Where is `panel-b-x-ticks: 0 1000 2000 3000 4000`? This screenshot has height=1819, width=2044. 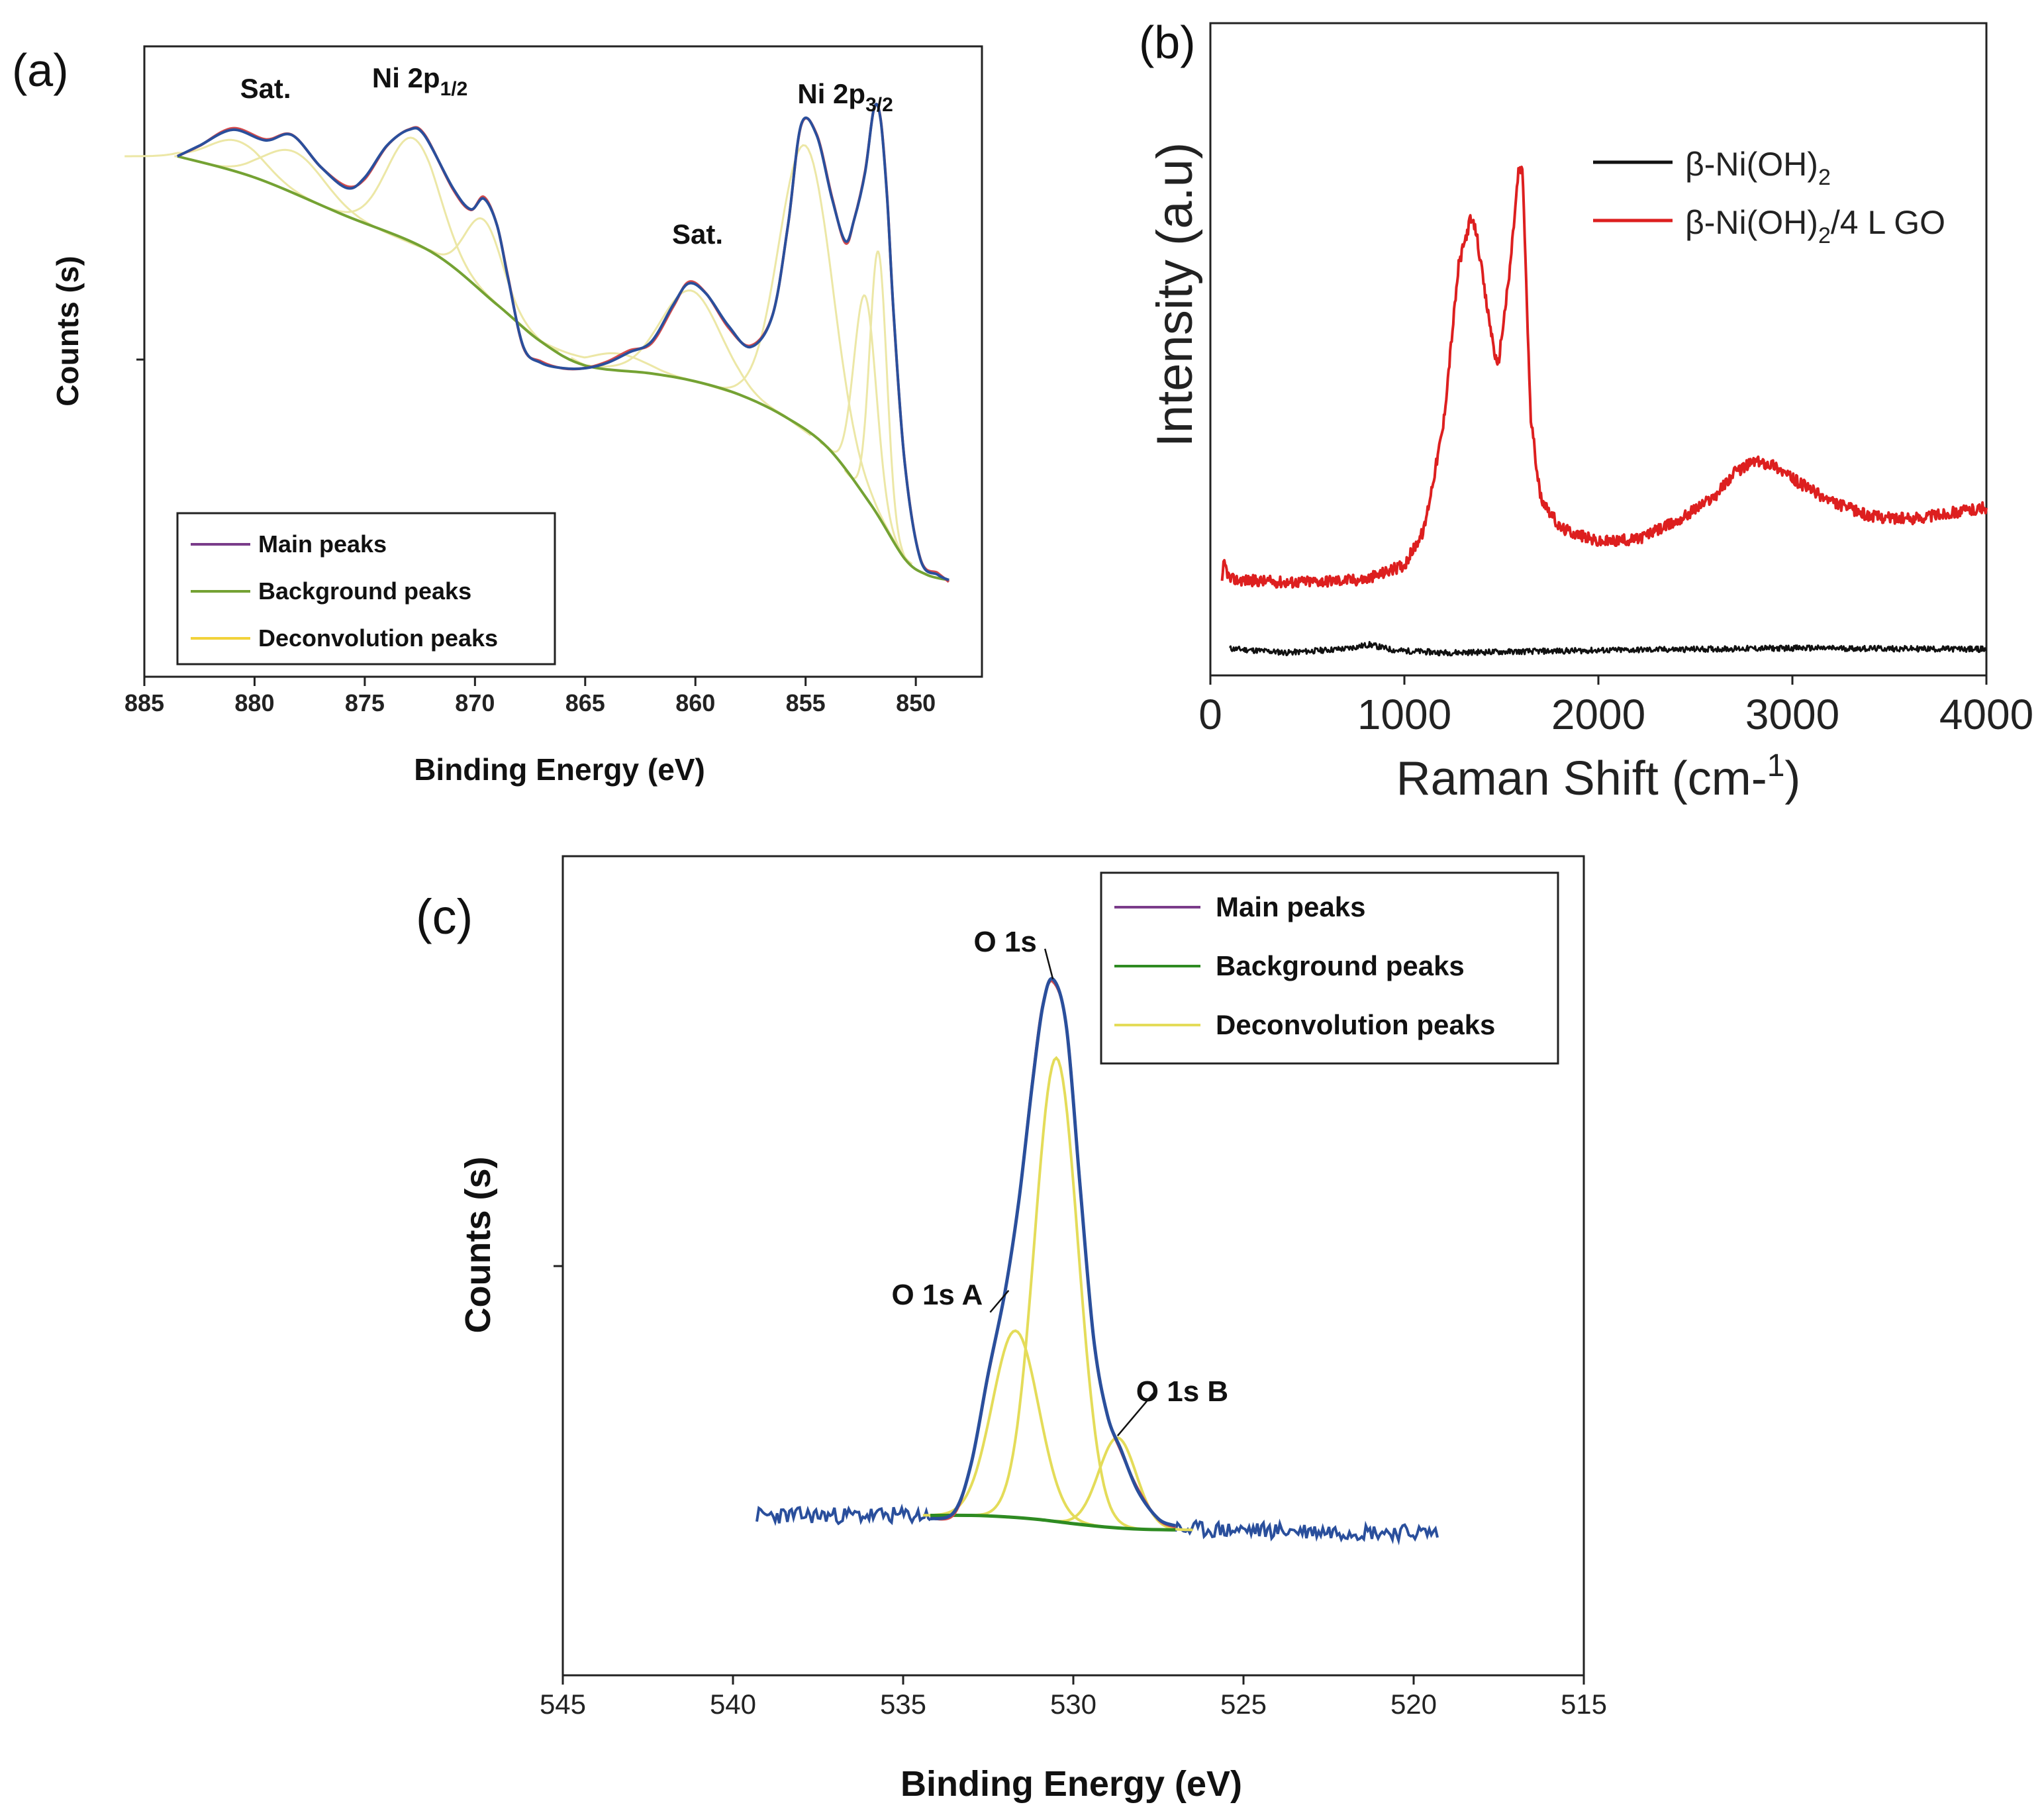
panel-b-x-ticks: 0 1000 2000 3000 4000 is located at coordinates (1615, 706).